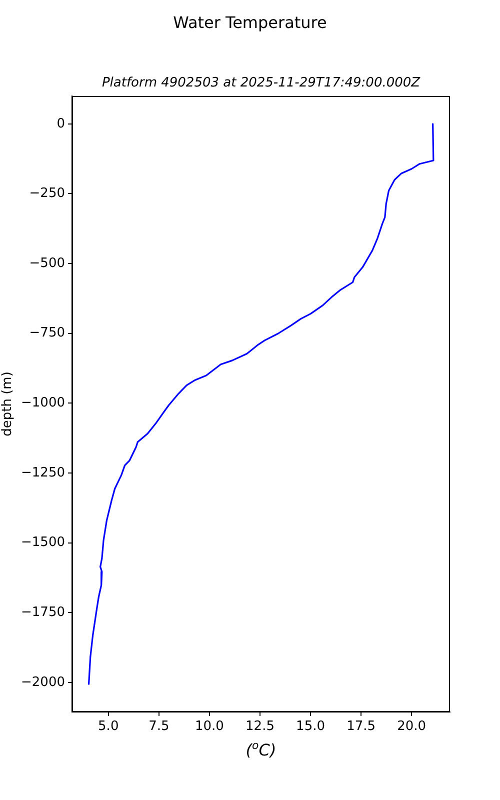 This screenshot has height=800, width=500. I want to click on y-tick-label: −500, so click(47, 263).